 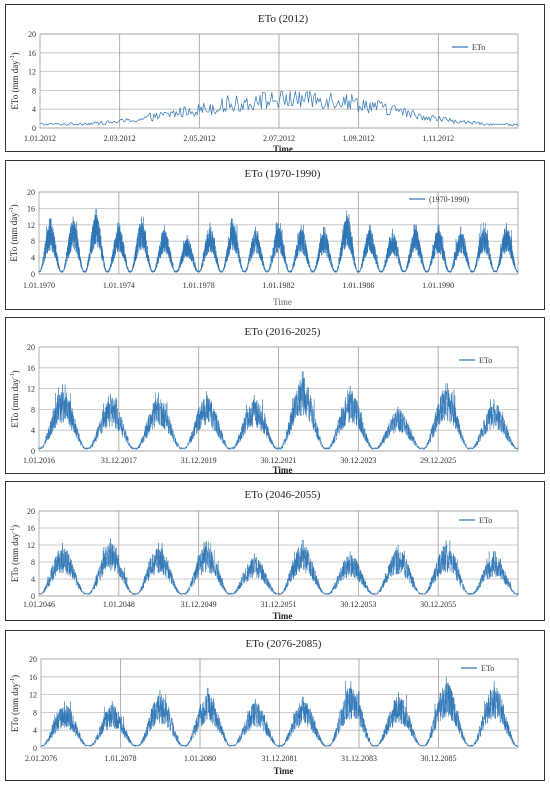 What do you see at coordinates (279, 285) in the screenshot?
I see `x-tick-label: 1.01.1982` at bounding box center [279, 285].